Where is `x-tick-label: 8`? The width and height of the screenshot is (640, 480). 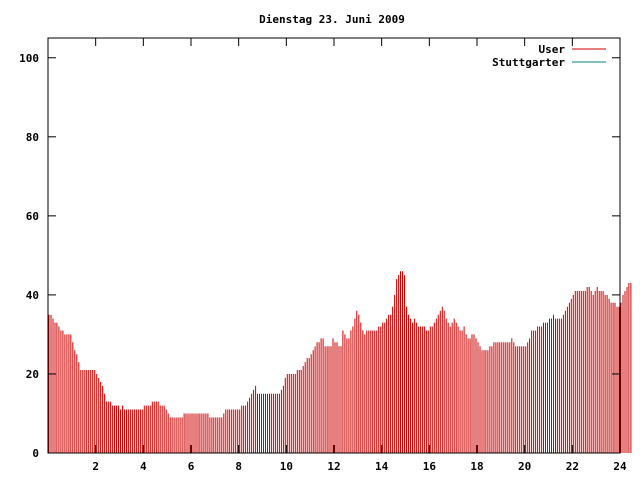 x-tick-label: 8 is located at coordinates (238, 466).